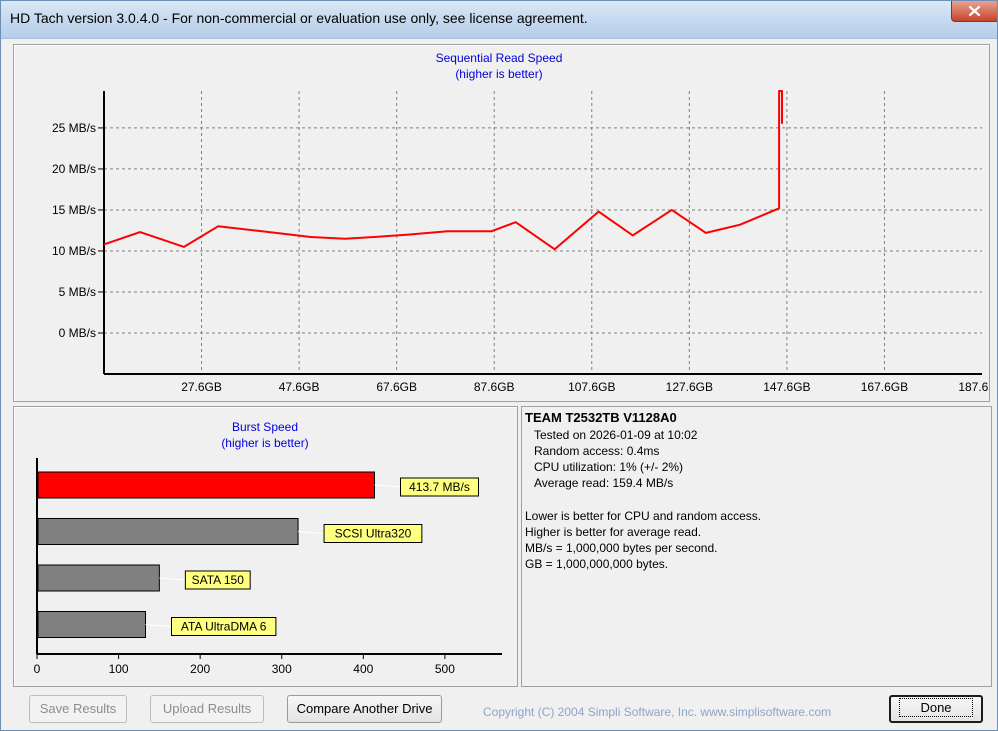 Image resolution: width=998 pixels, height=731 pixels. I want to click on burst-x-tick-label: 0, so click(37, 669).